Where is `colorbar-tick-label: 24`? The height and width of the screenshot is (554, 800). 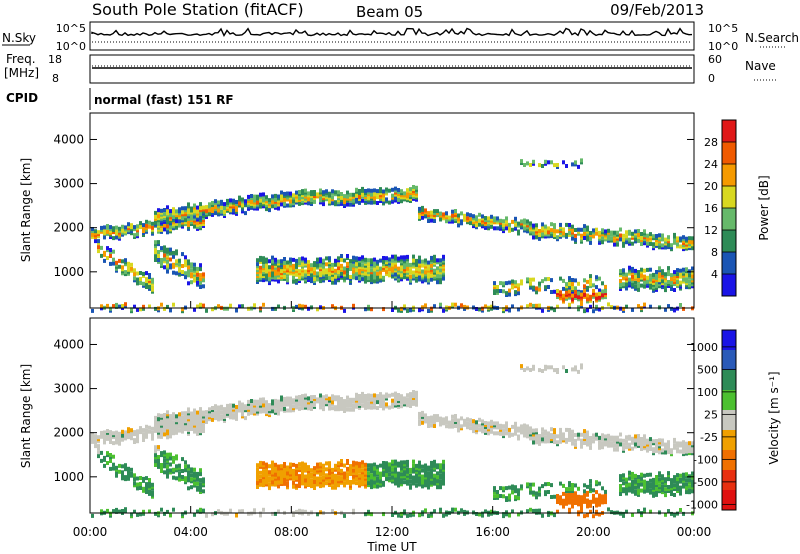
colorbar-tick-label: 24 is located at coordinates (711, 164).